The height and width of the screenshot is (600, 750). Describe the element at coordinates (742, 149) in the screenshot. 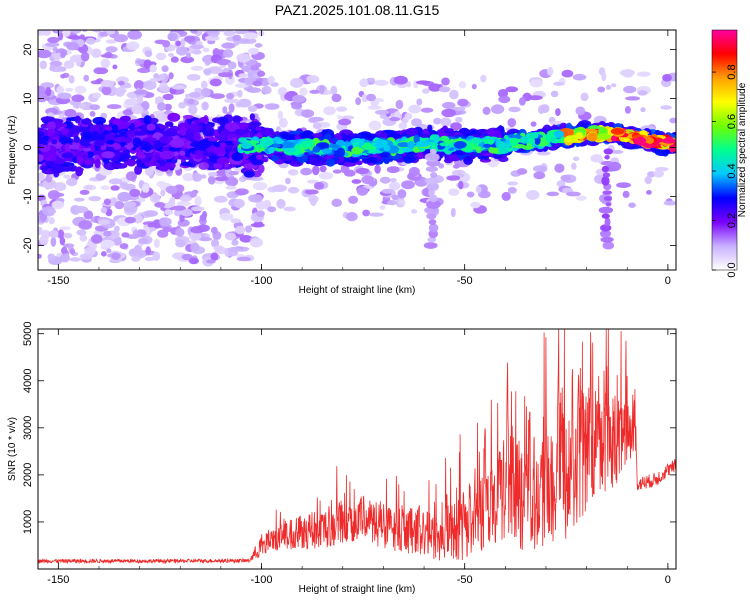

I see `colorbar-label: Normalized spectral amplitude` at that location.